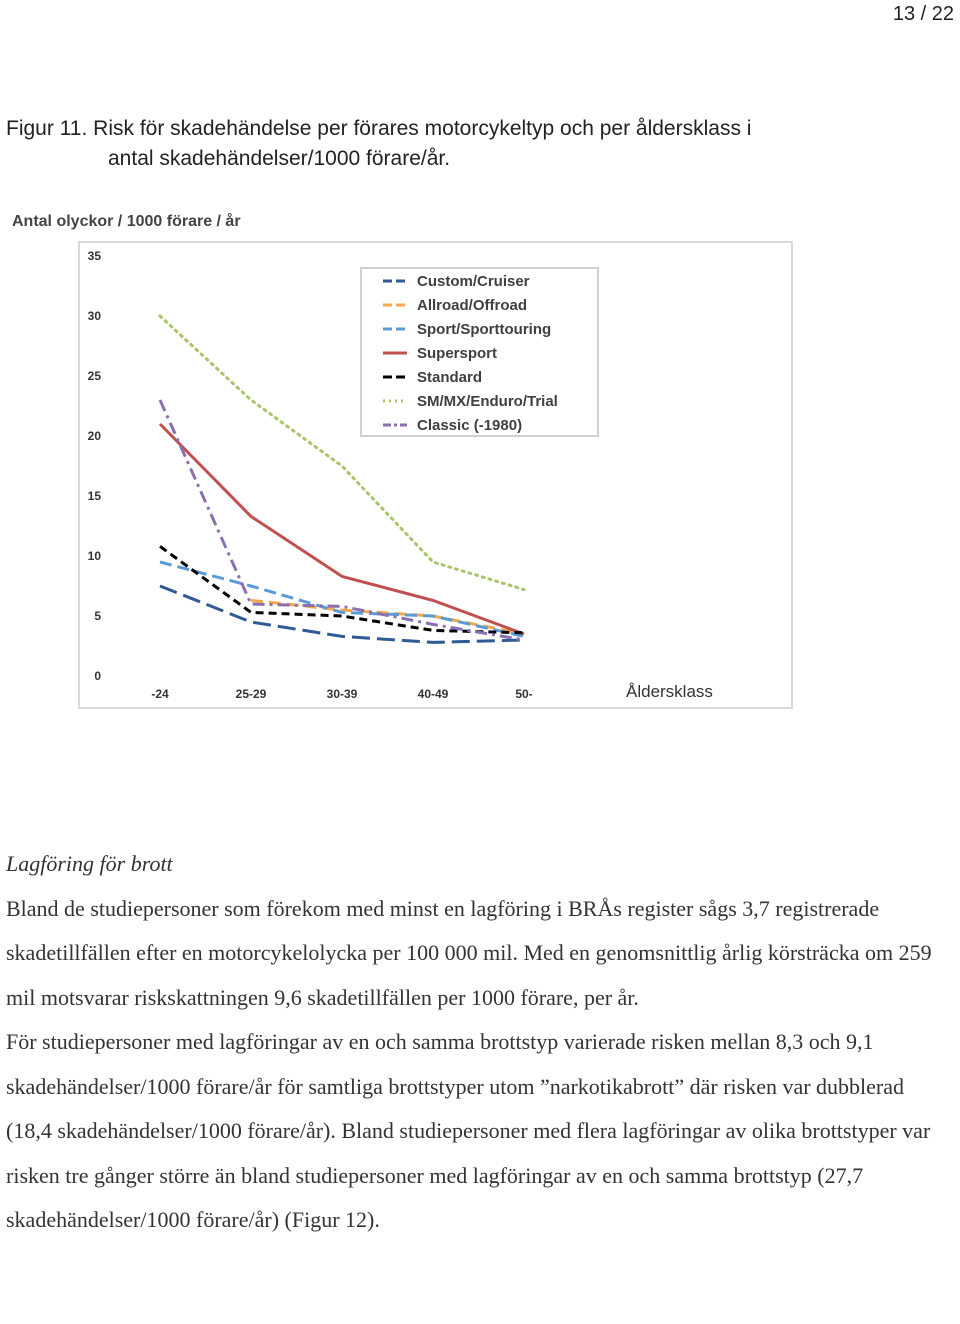 The height and width of the screenshot is (1324, 960). I want to click on legend-label: Sport/Sporttouring, so click(484, 329).